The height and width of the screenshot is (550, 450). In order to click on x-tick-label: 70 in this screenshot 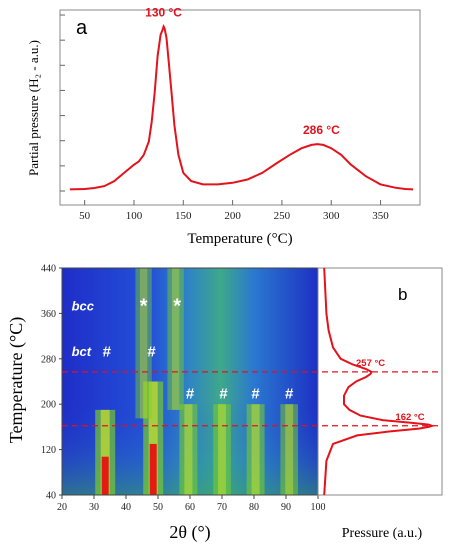, I will do `click(222, 507)`.